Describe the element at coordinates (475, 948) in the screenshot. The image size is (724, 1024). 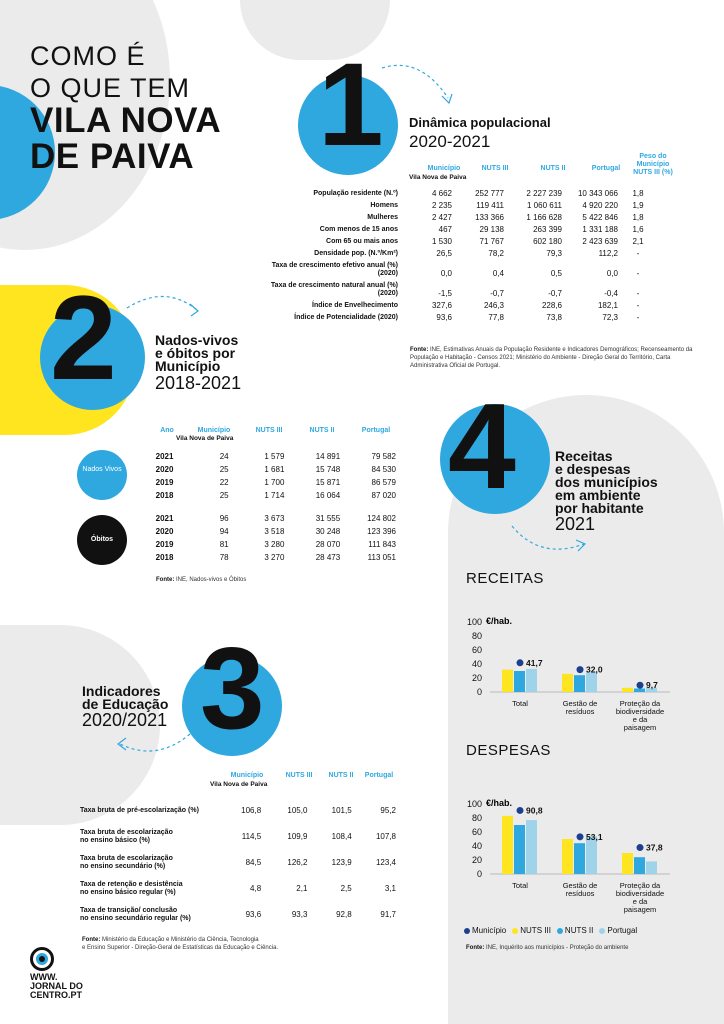
I see `s4-source-label: Fonte:` at that location.